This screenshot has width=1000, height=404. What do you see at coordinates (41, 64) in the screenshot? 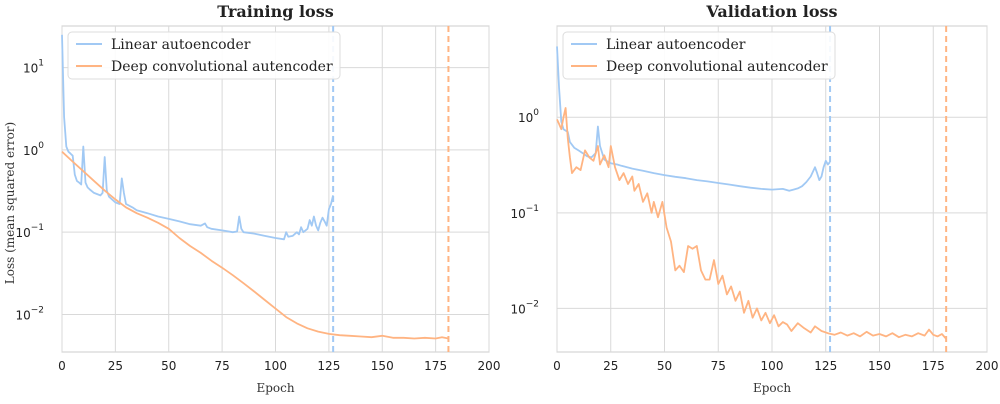
I see `y-tick-exponent: 1` at bounding box center [41, 64].